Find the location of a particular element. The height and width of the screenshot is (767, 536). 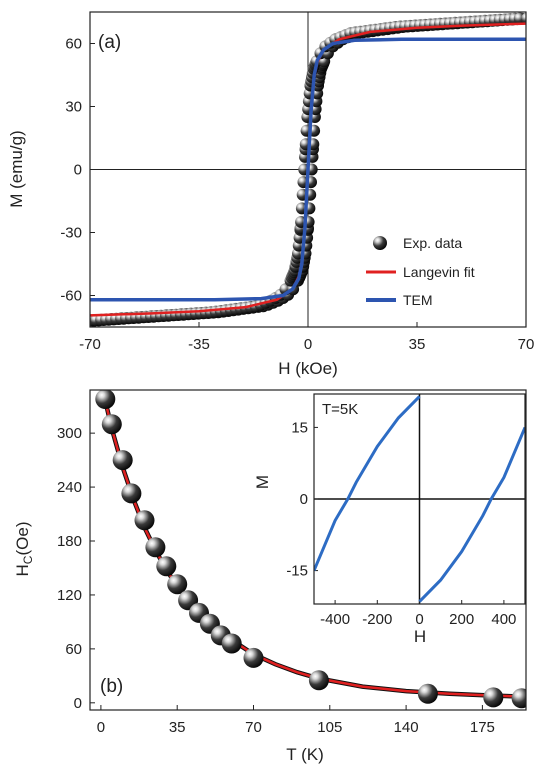

panel-b-ytick-label: 240 is located at coordinates (69, 487).